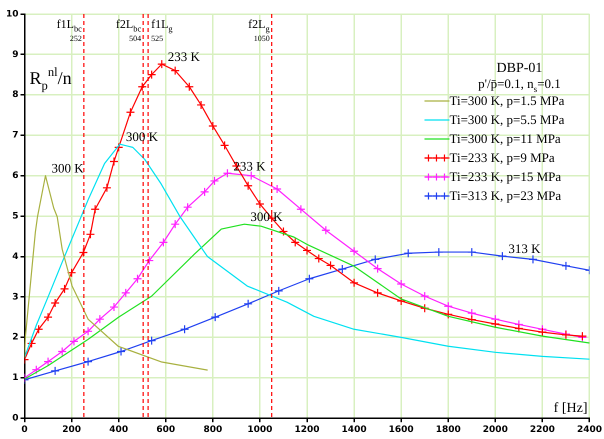 Image resolution: width=604 pixels, height=439 pixels. What do you see at coordinates (15, 337) in the screenshot?
I see `y-tick-label: 2` at bounding box center [15, 337].